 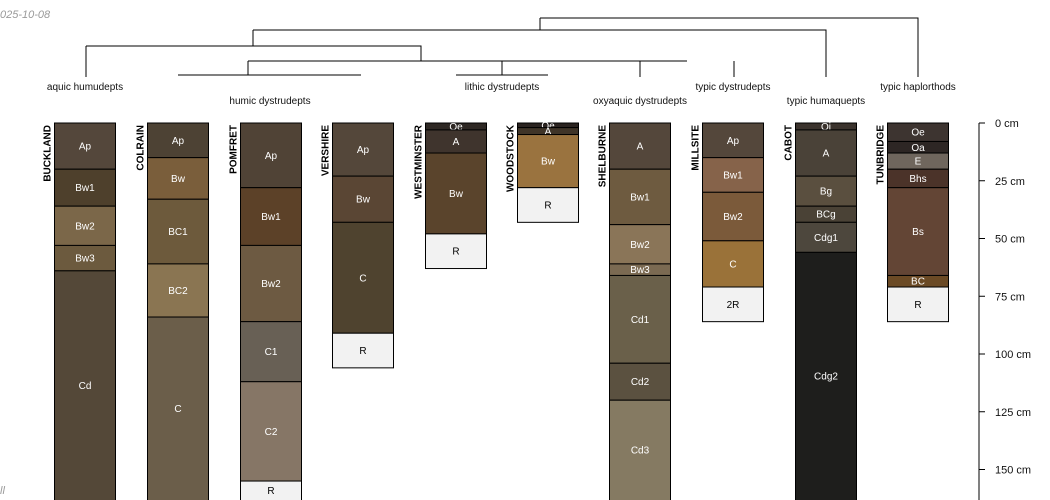 I want to click on horizon-label: Bhs, so click(x=917, y=179).